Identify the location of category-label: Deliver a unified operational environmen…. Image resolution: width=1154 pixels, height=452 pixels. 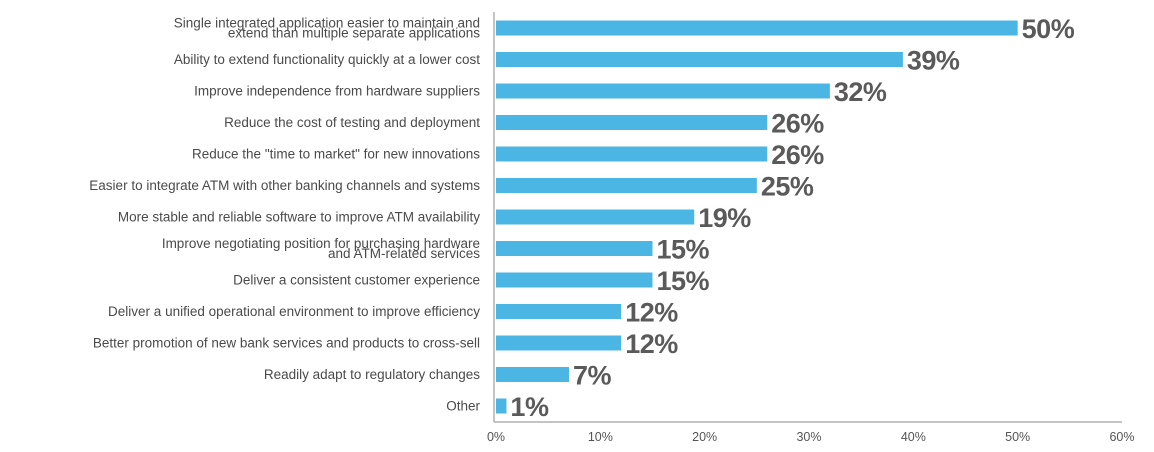
(294, 311).